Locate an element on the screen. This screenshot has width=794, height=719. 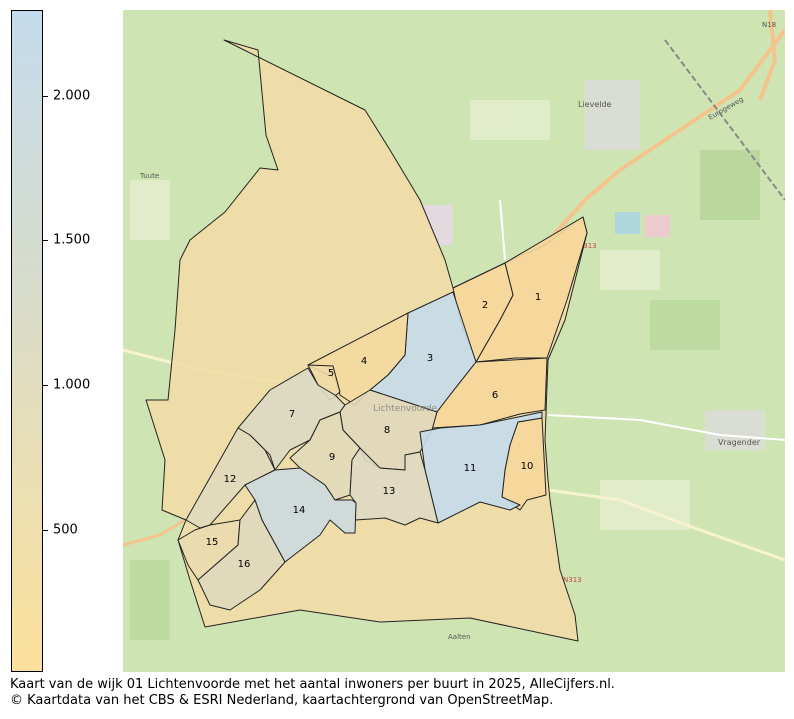
place-label-aalten: Aalten is located at coordinates (459, 637).